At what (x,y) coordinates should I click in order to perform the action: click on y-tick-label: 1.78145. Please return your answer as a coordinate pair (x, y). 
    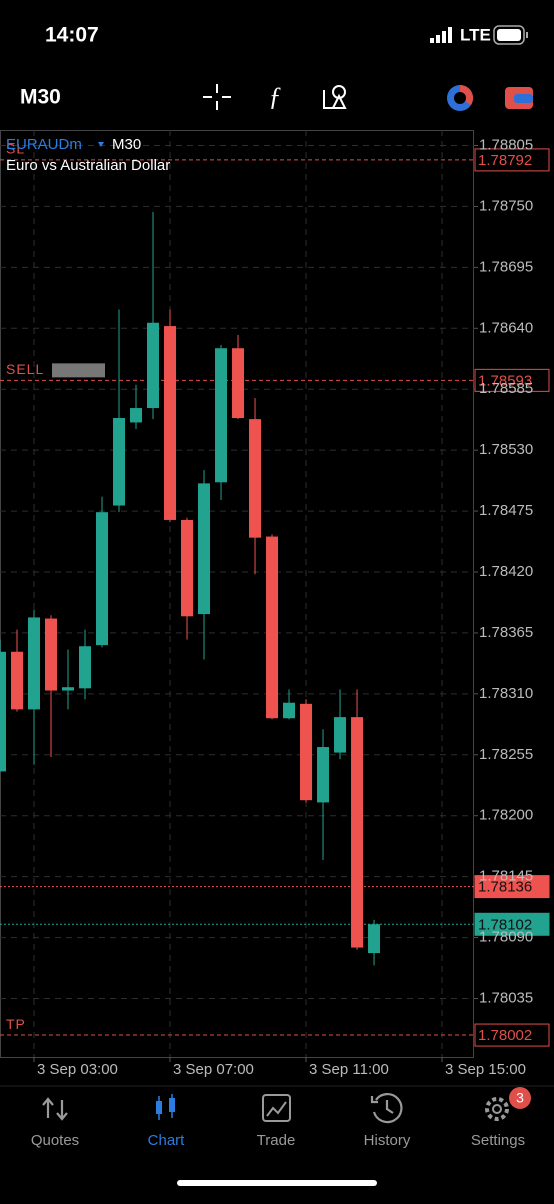
    Looking at the image, I should click on (506, 876).